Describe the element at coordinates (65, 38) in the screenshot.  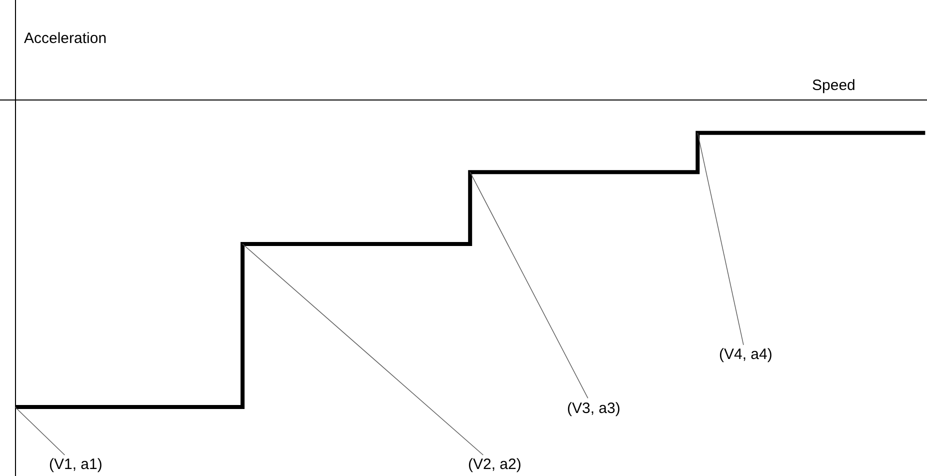
I see `y-axis-title: Acceleration` at that location.